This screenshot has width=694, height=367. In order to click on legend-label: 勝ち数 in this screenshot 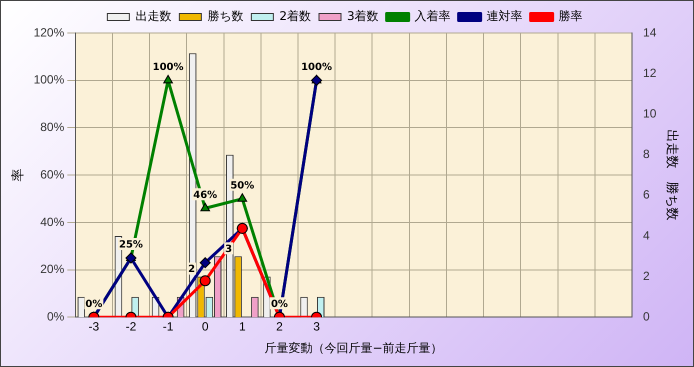, I will do `click(225, 16)`.